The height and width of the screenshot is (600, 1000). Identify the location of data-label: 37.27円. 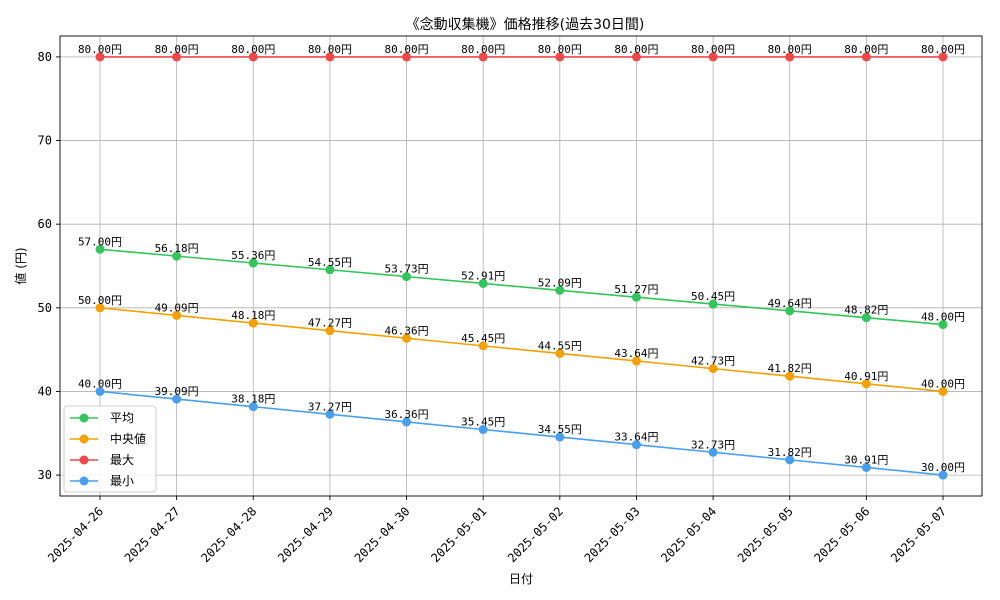
(330, 406).